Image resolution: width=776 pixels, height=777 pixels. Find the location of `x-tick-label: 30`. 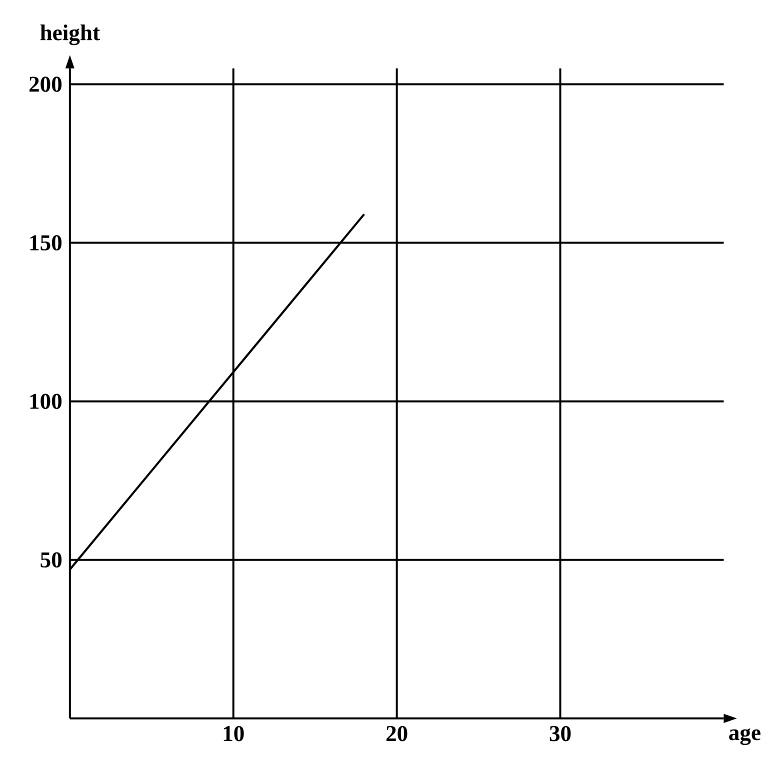

x-tick-label: 30 is located at coordinates (560, 734).